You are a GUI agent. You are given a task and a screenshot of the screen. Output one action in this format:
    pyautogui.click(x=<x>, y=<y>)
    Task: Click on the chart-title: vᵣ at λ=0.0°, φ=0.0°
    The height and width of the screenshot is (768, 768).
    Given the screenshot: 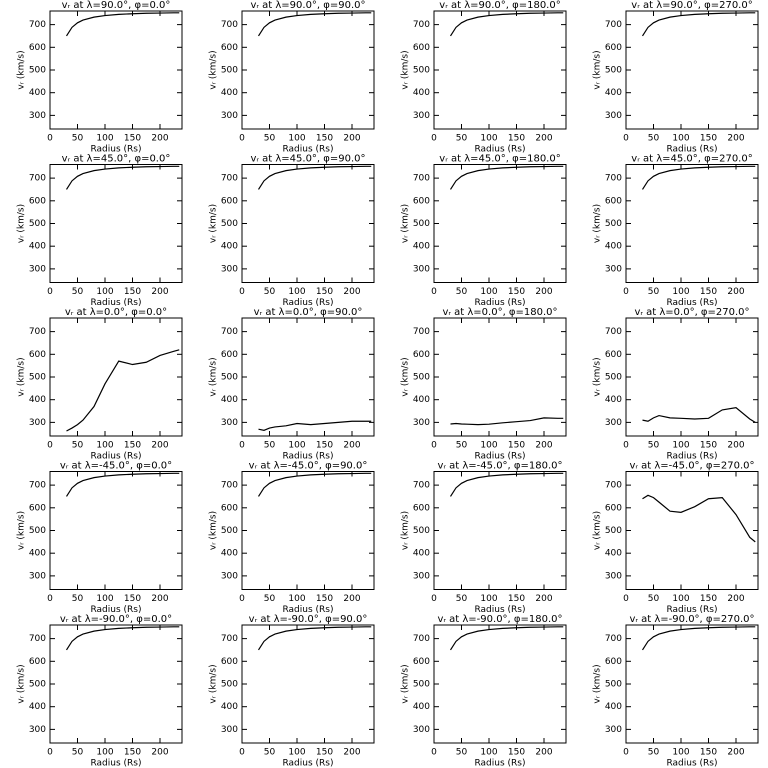 What is the action you would take?
    pyautogui.click(x=116, y=312)
    